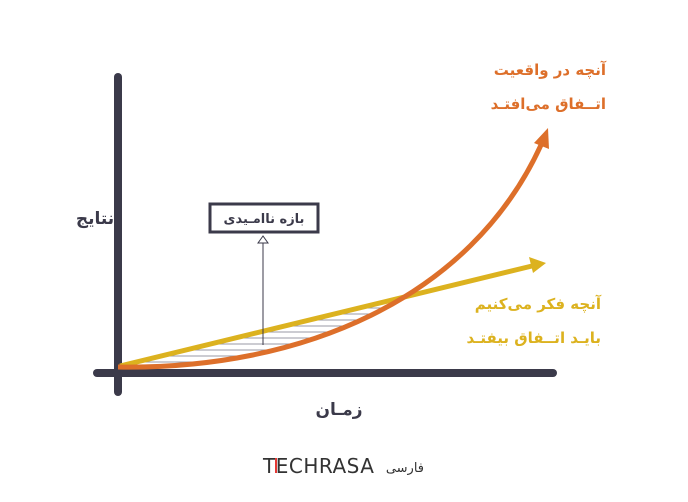 The width and height of the screenshot is (688, 502). I want to click on reality-arrowhead, so click(541, 138).